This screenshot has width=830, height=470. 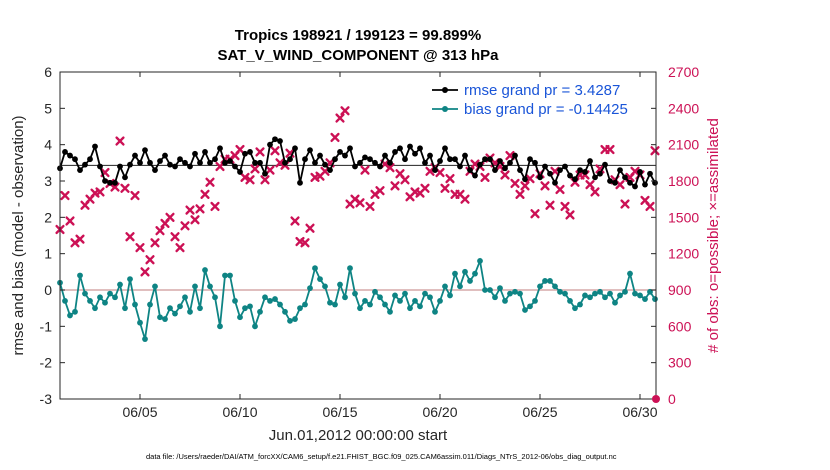 What do you see at coordinates (48, 290) in the screenshot?
I see `y-tick-label: 0` at bounding box center [48, 290].